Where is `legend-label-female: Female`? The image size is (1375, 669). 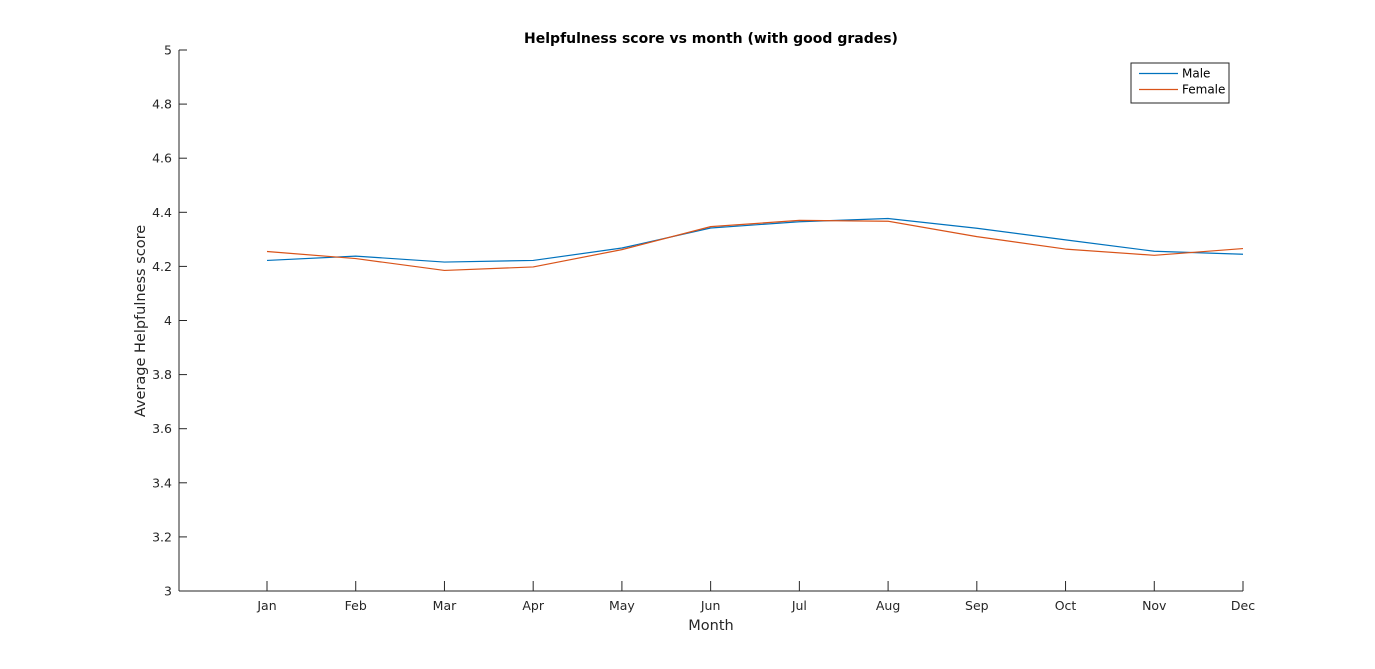
legend-label-female: Female is located at coordinates (1203, 90).